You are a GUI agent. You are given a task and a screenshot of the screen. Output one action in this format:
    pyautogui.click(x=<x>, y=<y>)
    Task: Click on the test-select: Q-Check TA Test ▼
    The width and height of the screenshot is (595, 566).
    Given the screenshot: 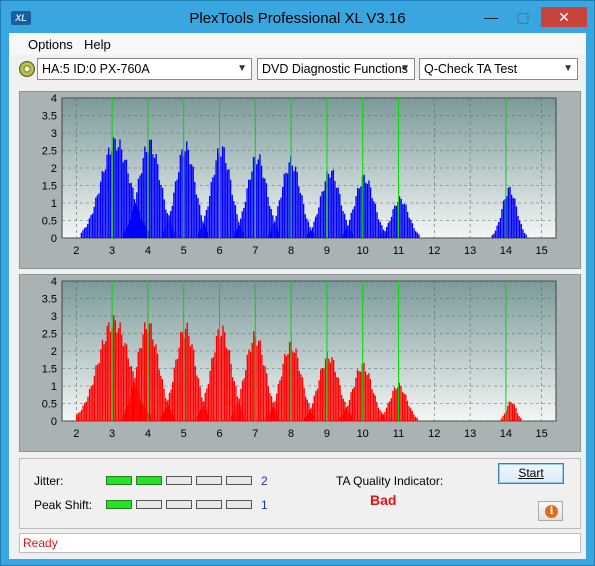 What is the action you would take?
    pyautogui.click(x=498, y=69)
    